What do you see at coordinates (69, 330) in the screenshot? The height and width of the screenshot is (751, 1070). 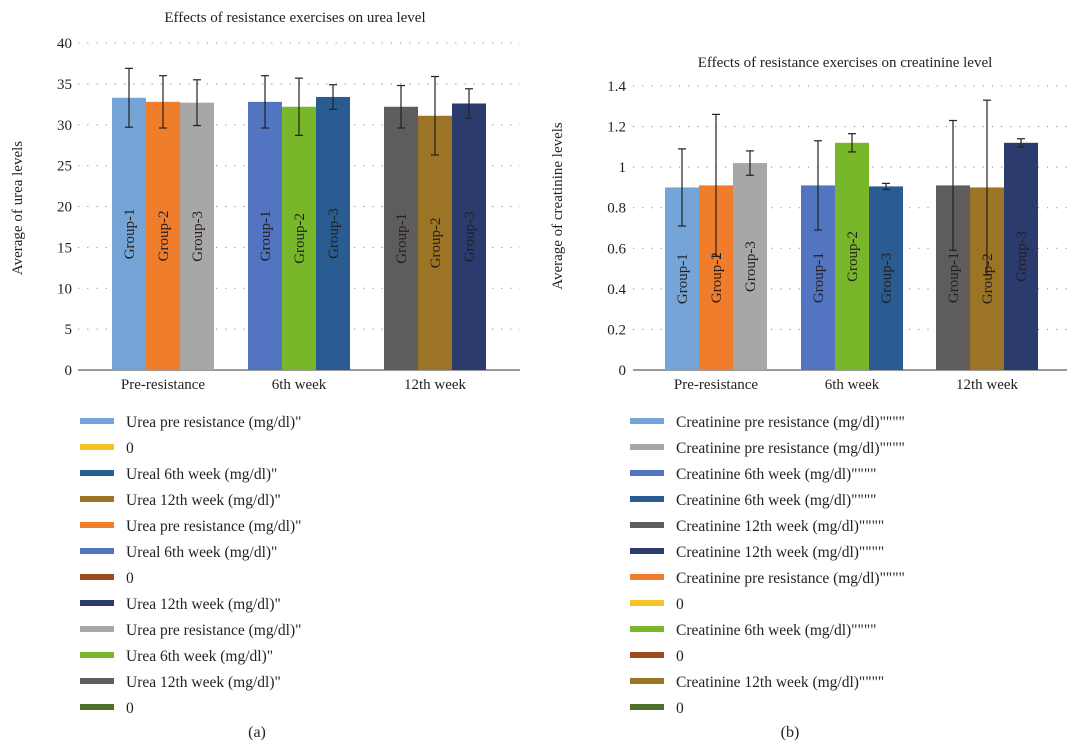 I see `y-tick-label: 5` at bounding box center [69, 330].